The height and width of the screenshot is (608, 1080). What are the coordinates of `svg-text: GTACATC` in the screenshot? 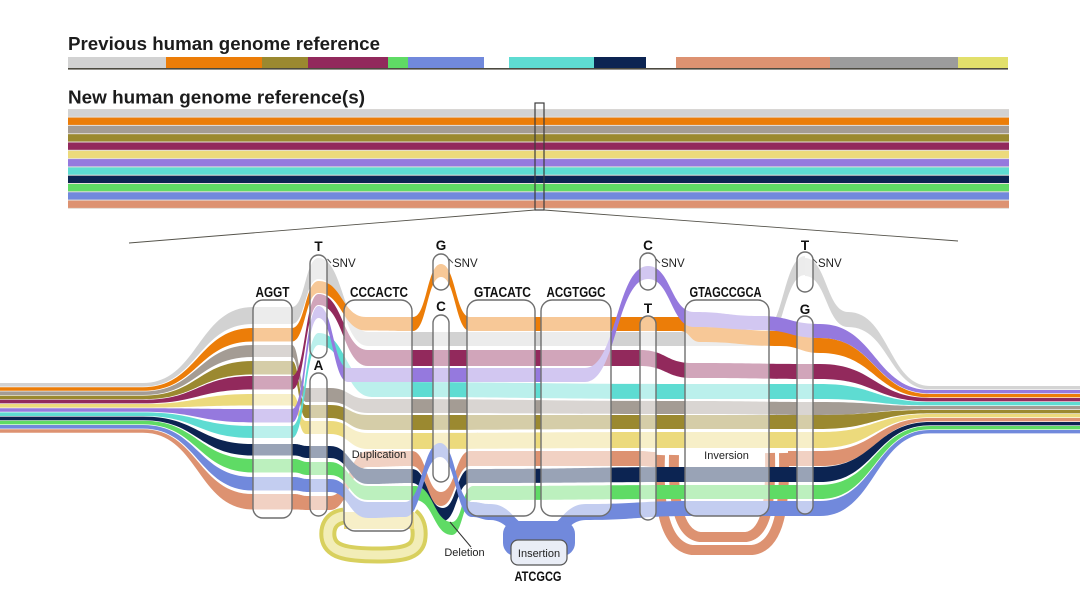 It's located at (502, 293).